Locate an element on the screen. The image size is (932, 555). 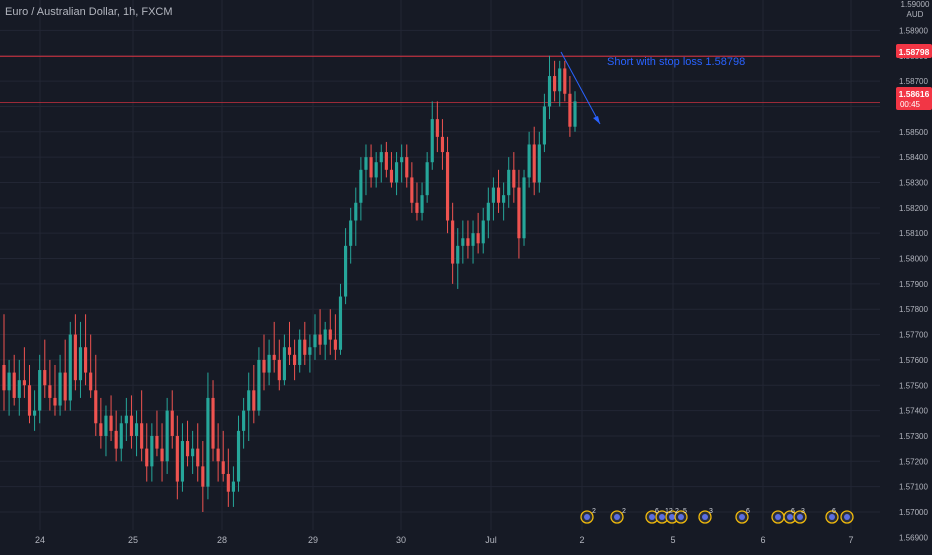
price-tick-label: 1.58400 is located at coordinates (913, 157).